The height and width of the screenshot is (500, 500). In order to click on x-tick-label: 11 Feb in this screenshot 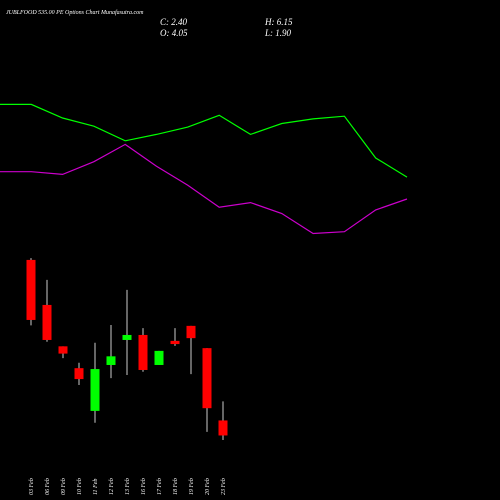, I will do `click(96, 487)`.